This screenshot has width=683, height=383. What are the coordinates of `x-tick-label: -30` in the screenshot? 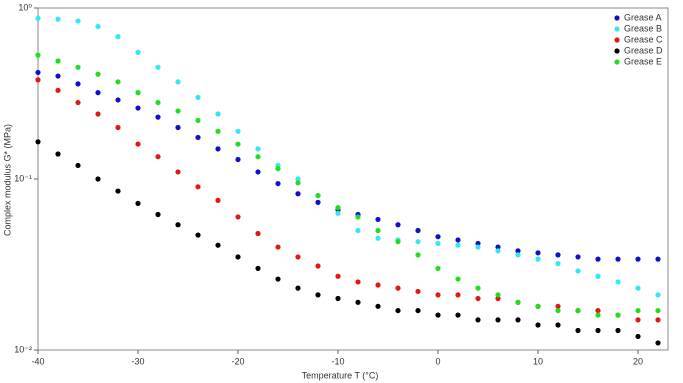 It's located at (137, 361).